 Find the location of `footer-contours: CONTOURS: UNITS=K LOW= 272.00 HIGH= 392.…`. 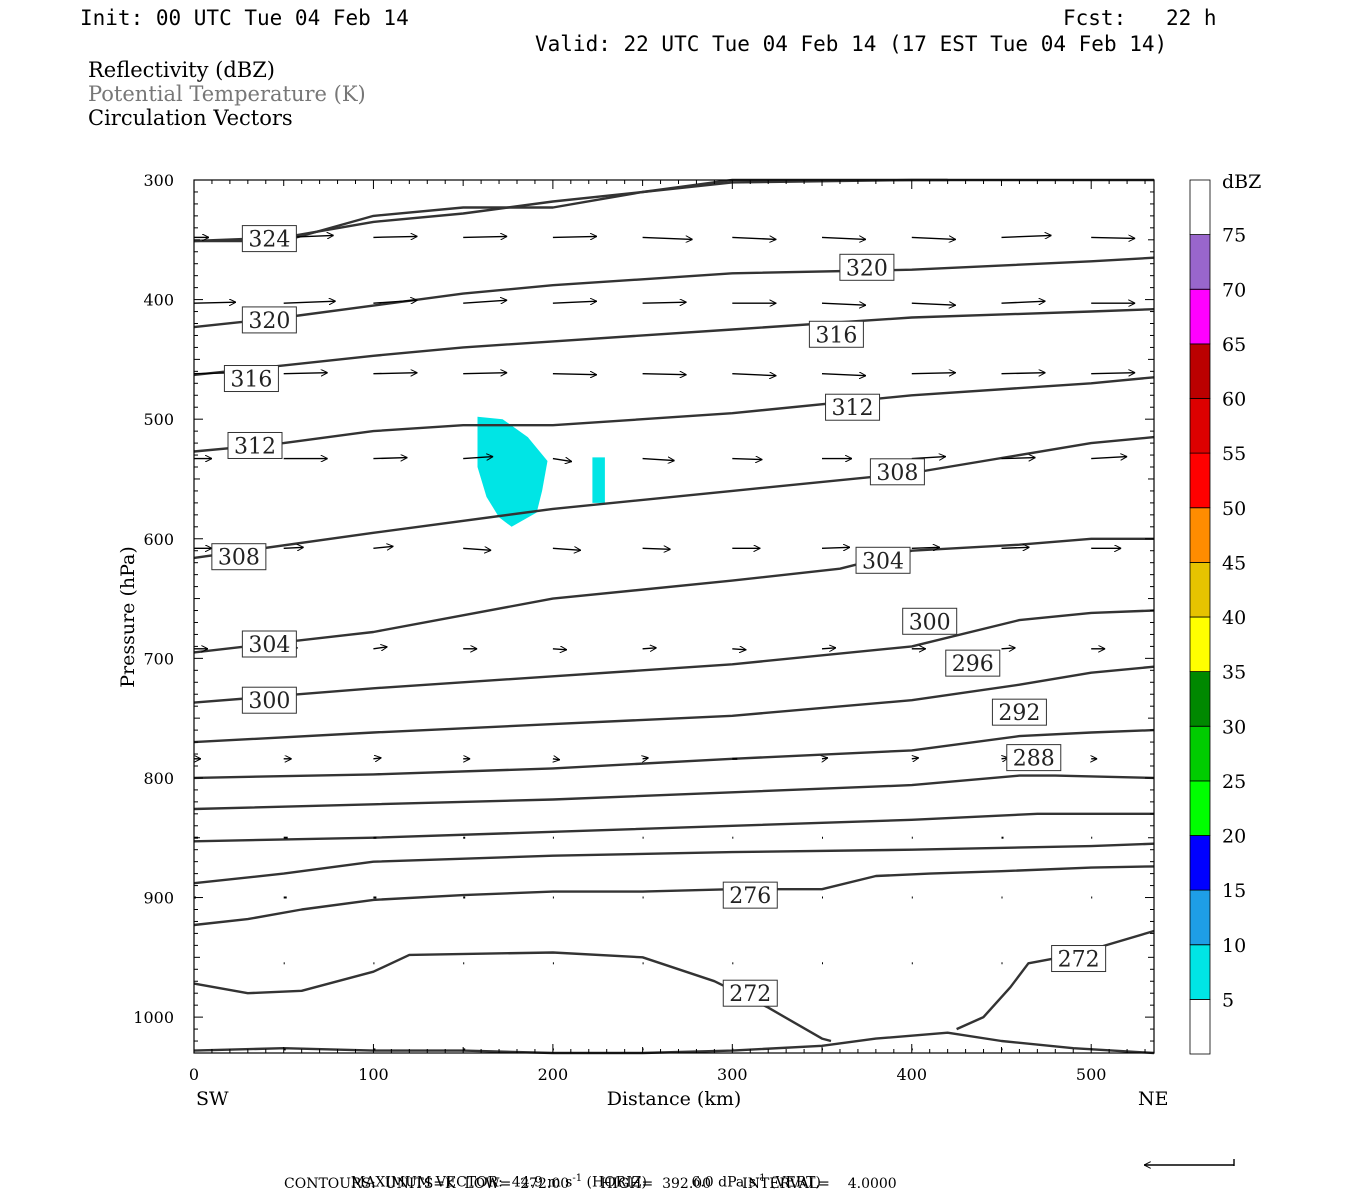

footer-contours: CONTOURS: UNITS=K LOW= 272.00 HIGH= 392.… is located at coordinates (590, 1184).